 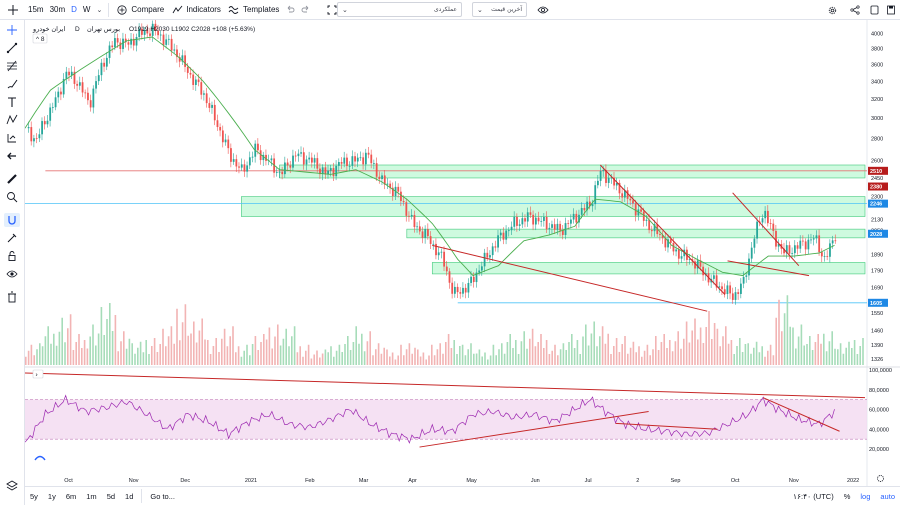 What do you see at coordinates (12, 256) in the screenshot?
I see `lock-icon` at bounding box center [12, 256].